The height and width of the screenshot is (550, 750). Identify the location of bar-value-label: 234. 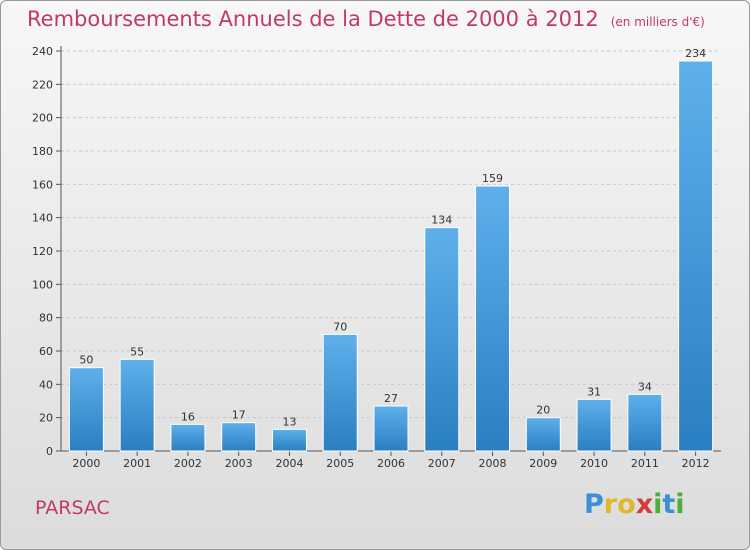
(695, 53).